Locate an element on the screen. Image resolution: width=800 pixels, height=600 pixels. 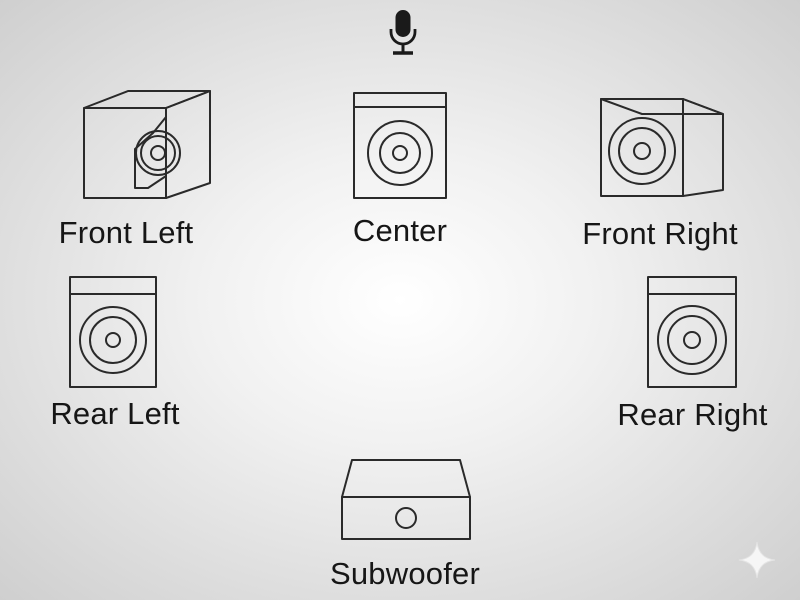
rear-right-label: Rear Right is located at coordinates (692, 414).